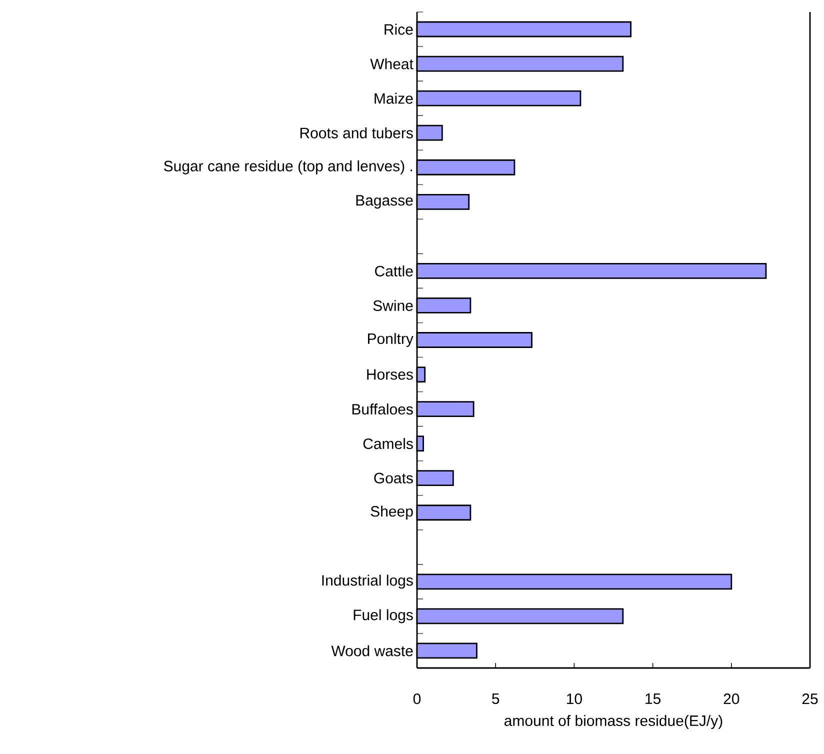  What do you see at coordinates (393, 98) in the screenshot?
I see `y-tick-label: Maize` at bounding box center [393, 98].